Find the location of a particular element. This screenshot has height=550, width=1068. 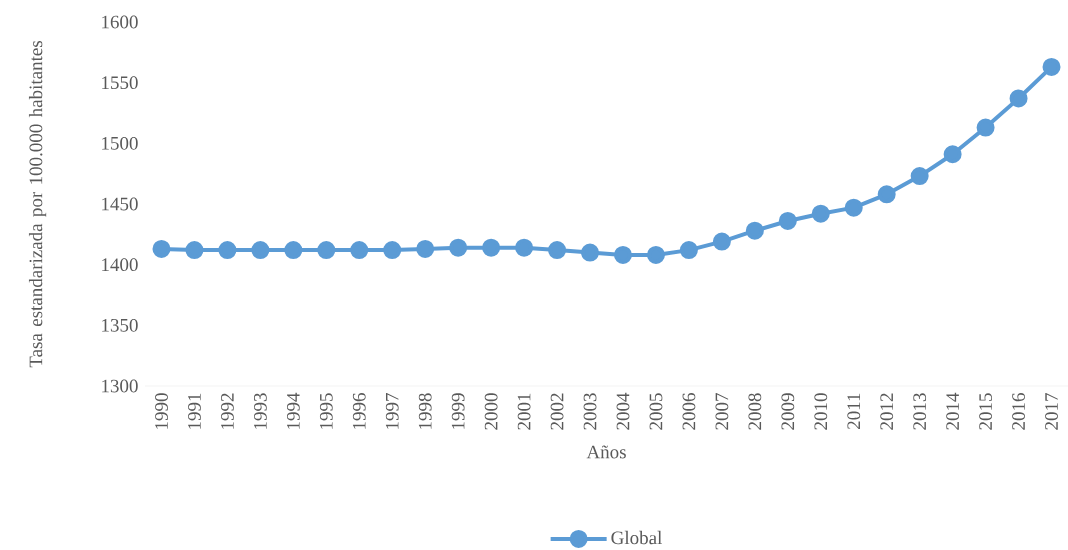

x-tick-label: 2001 is located at coordinates (524, 411).